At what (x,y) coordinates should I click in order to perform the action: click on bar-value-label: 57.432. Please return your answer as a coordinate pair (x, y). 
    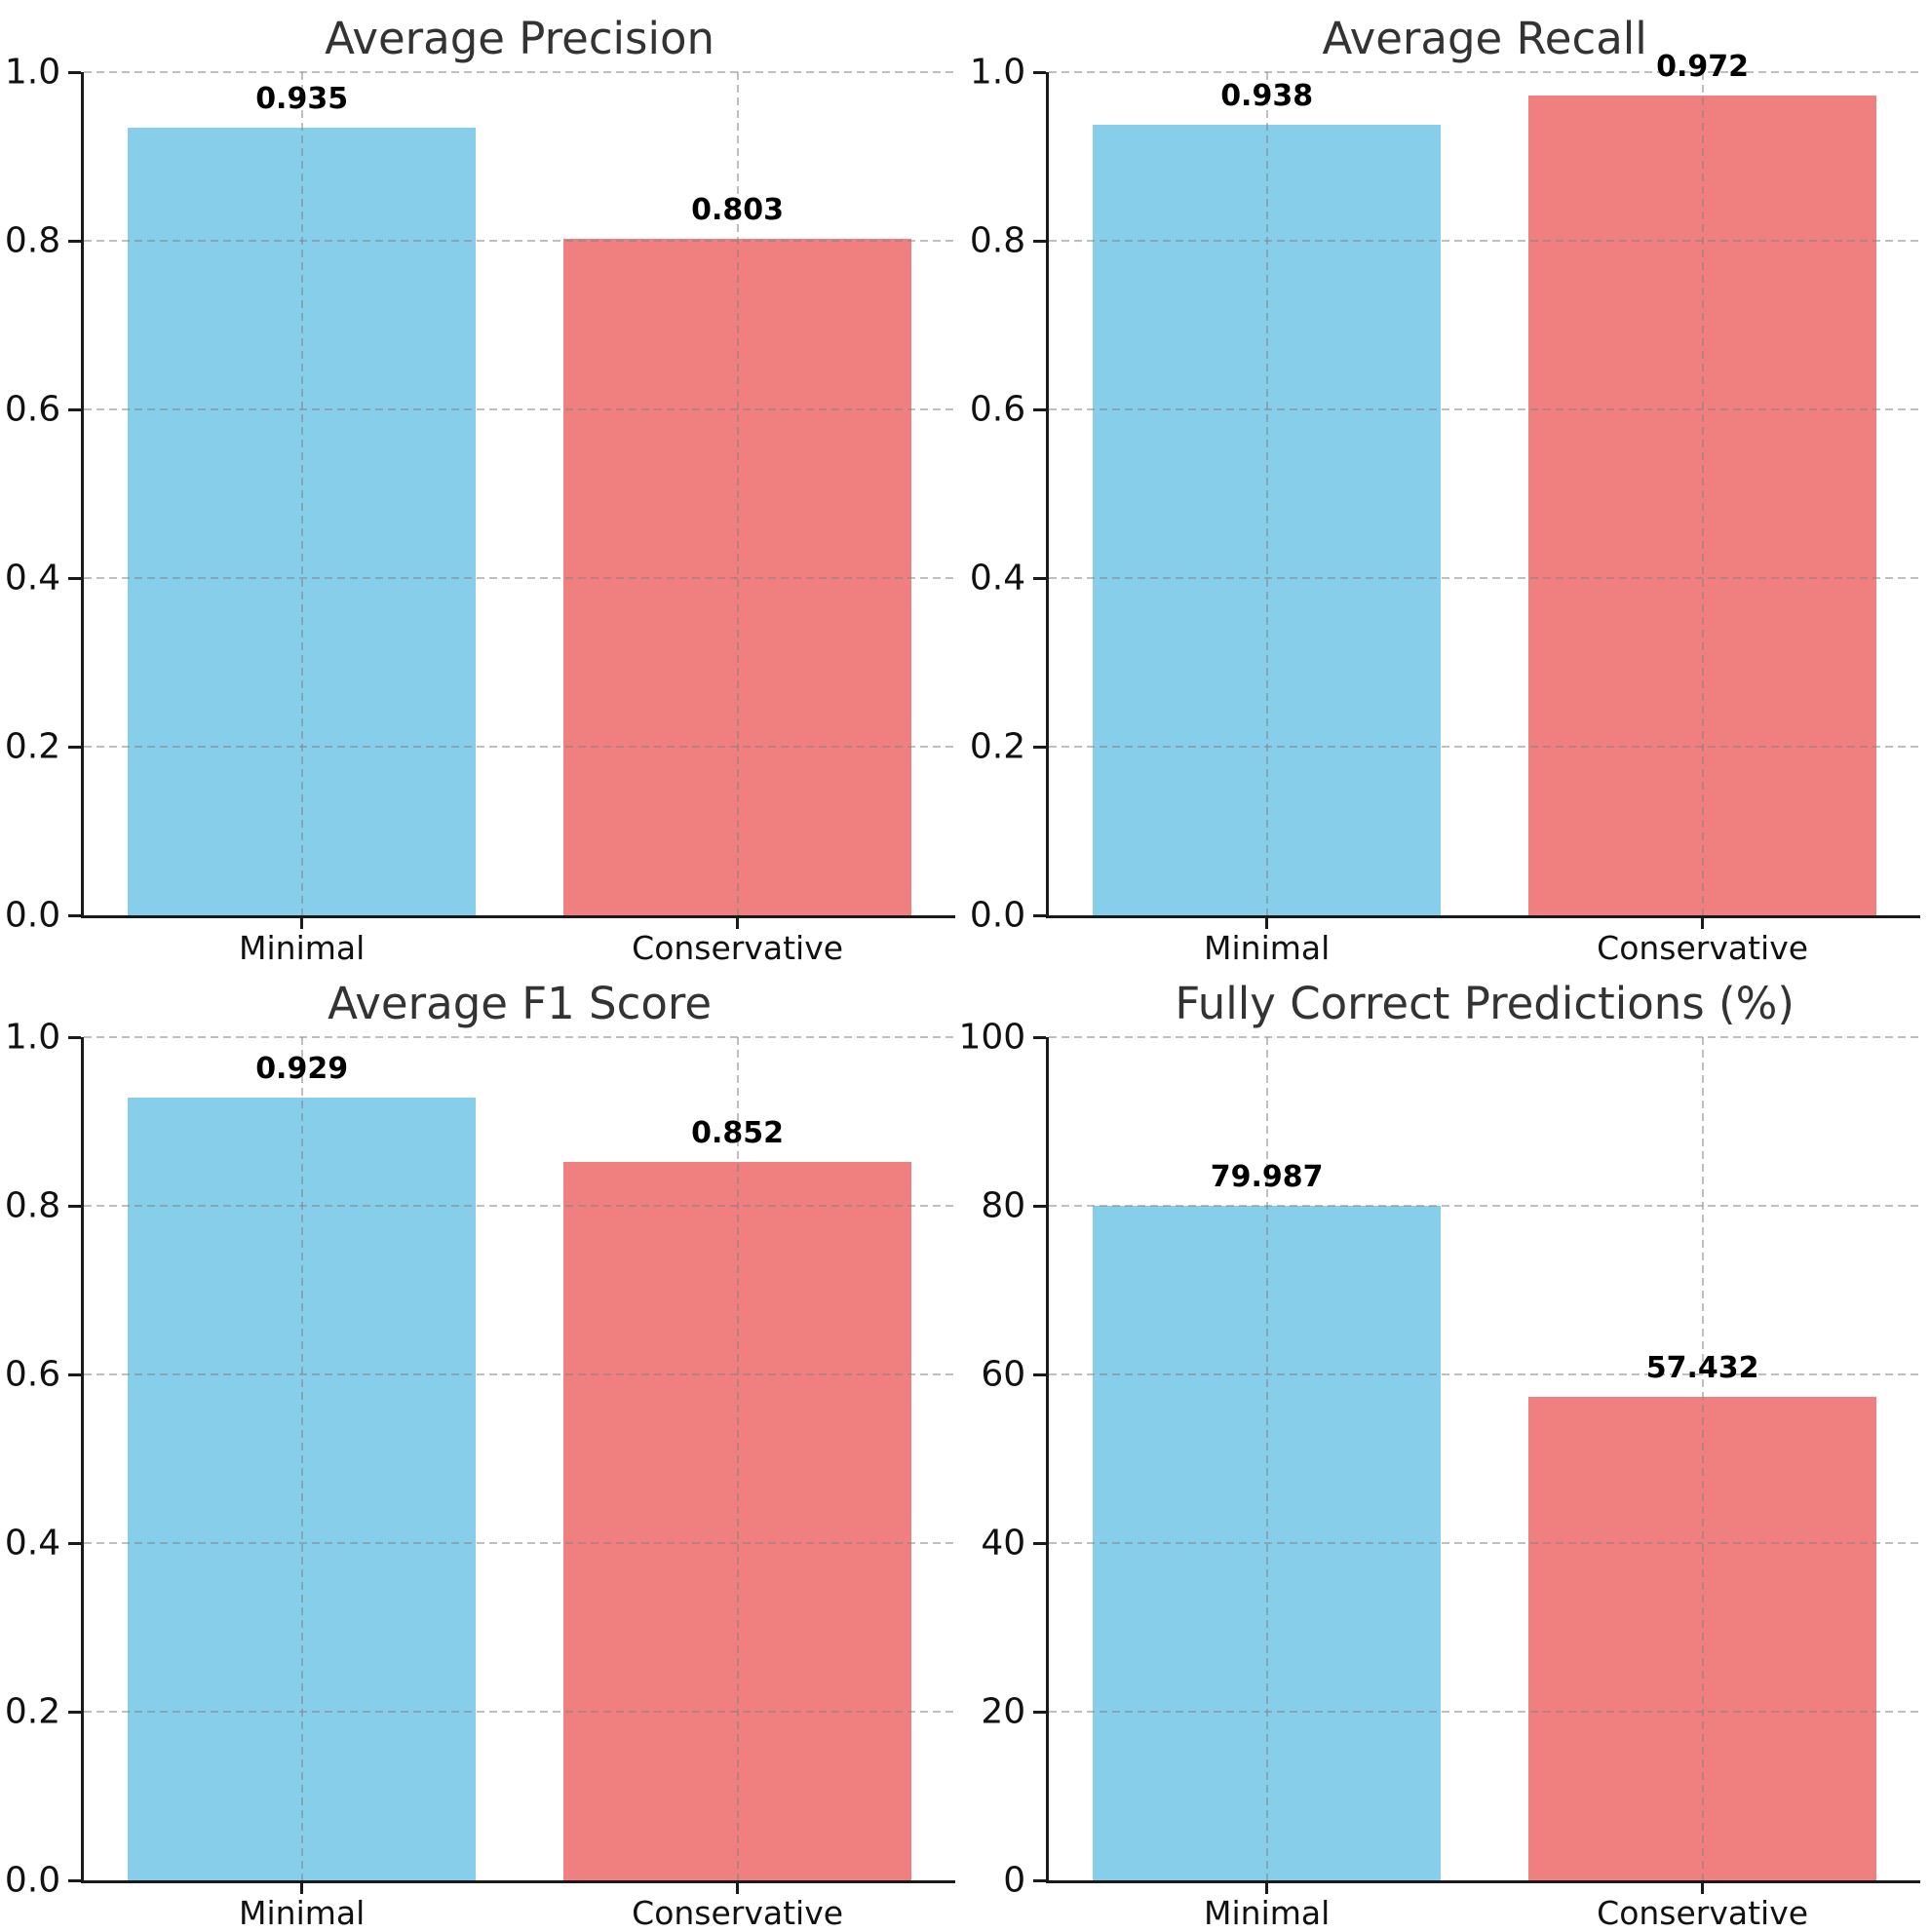
    Looking at the image, I should click on (1702, 1367).